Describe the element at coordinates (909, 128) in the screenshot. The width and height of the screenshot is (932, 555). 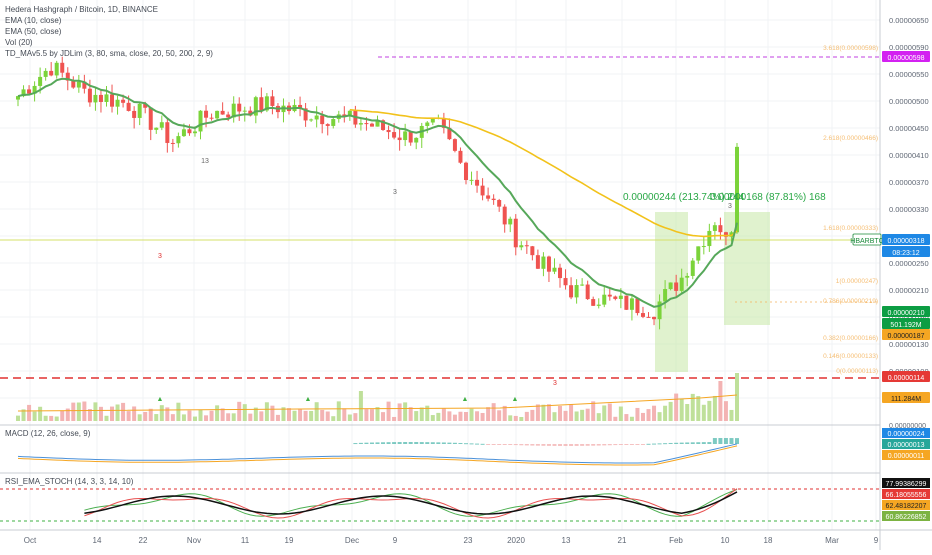
I see `price-axis-label: 0.00000450` at that location.